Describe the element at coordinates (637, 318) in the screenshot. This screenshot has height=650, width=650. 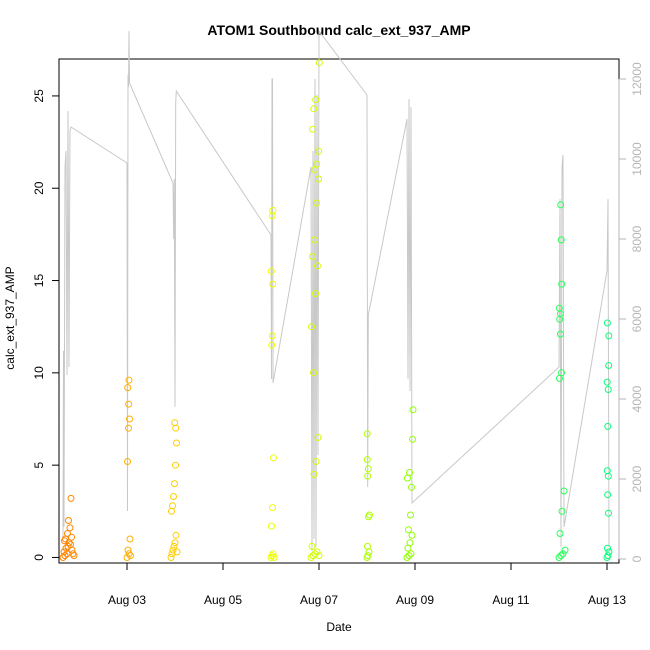
I see `right-y-tick-label: 6000` at that location.